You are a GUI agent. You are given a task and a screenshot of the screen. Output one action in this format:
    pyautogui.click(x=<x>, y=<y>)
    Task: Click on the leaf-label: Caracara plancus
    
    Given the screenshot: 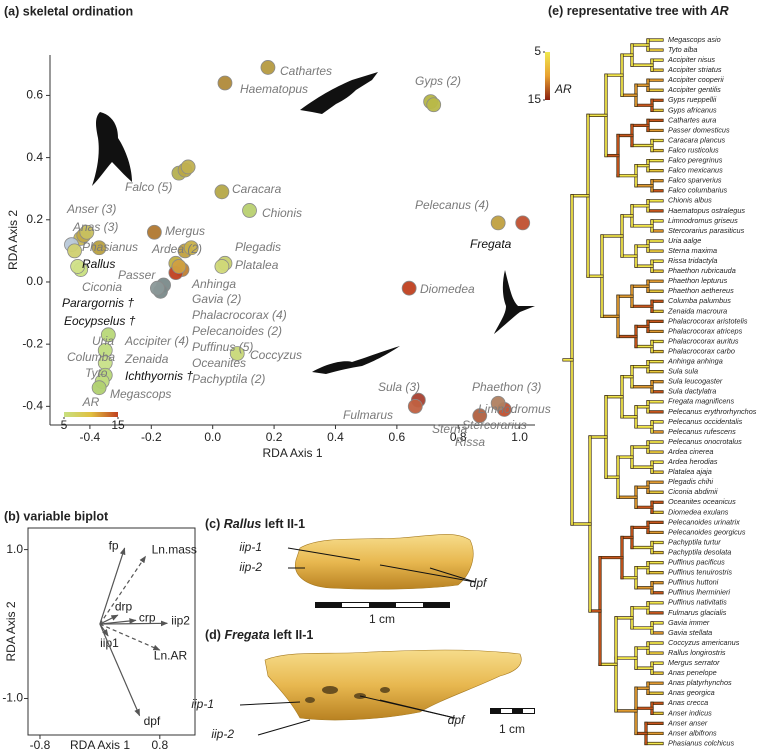 What is the action you would take?
    pyautogui.click(x=697, y=139)
    